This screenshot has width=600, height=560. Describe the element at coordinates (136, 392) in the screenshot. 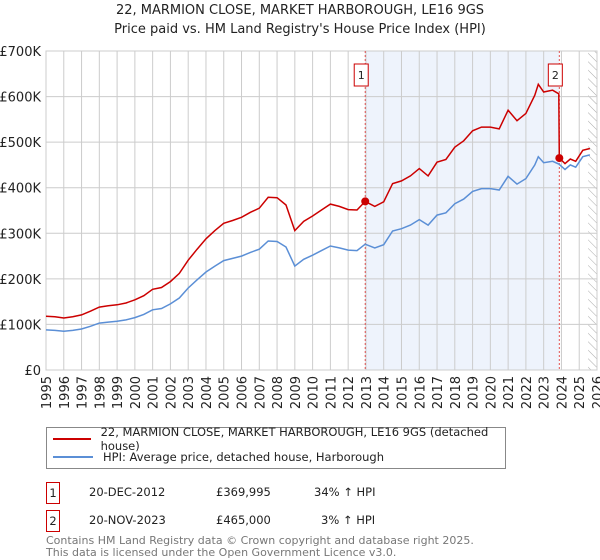

I see `x-tick-label: 2000` at that location.